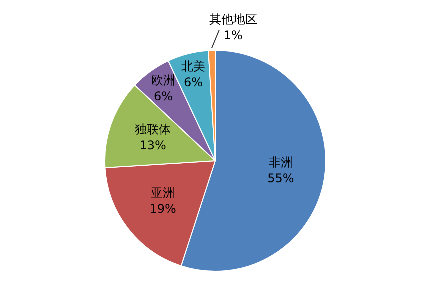 This screenshot has height=292, width=431. Describe the element at coordinates (233, 19) in the screenshot. I see `slice-label: 其他地区` at that location.